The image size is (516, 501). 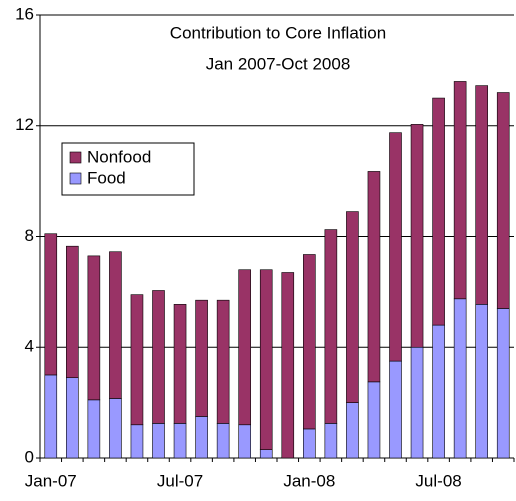 I want to click on x-tick-label: Jan-07, so click(x=51, y=480).